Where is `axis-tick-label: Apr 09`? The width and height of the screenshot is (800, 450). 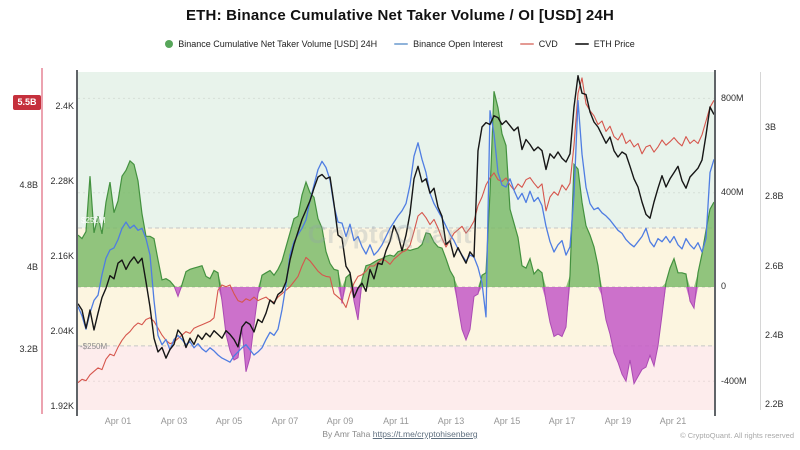 axis-tick-label: Apr 09 is located at coordinates (340, 421).